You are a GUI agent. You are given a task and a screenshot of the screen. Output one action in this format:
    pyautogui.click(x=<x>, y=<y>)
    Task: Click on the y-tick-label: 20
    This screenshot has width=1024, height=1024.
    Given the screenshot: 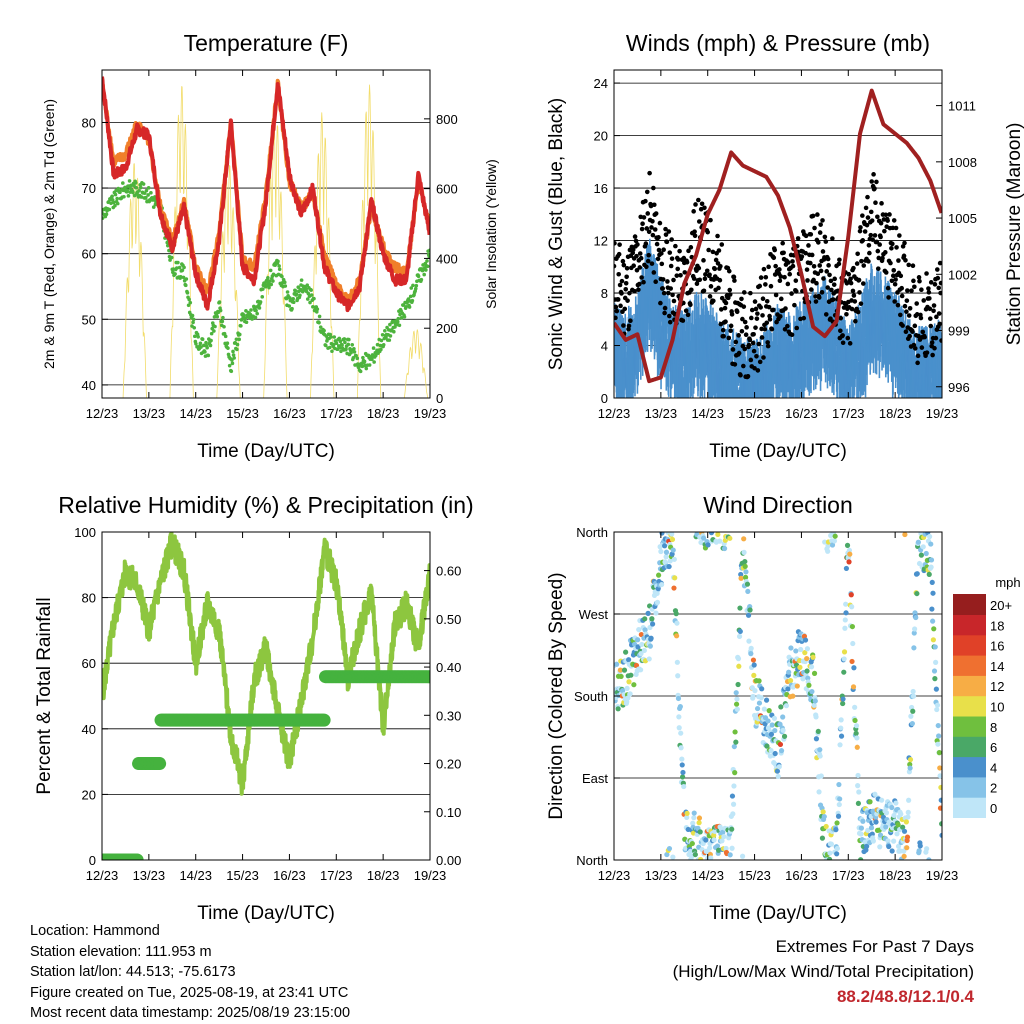 What is the action you would take?
    pyautogui.click(x=601, y=136)
    